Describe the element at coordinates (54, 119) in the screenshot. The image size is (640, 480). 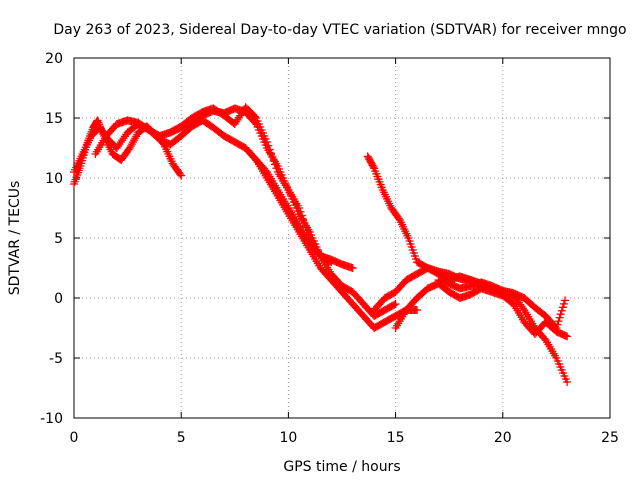
I see `y-tick-label: 15` at that location.